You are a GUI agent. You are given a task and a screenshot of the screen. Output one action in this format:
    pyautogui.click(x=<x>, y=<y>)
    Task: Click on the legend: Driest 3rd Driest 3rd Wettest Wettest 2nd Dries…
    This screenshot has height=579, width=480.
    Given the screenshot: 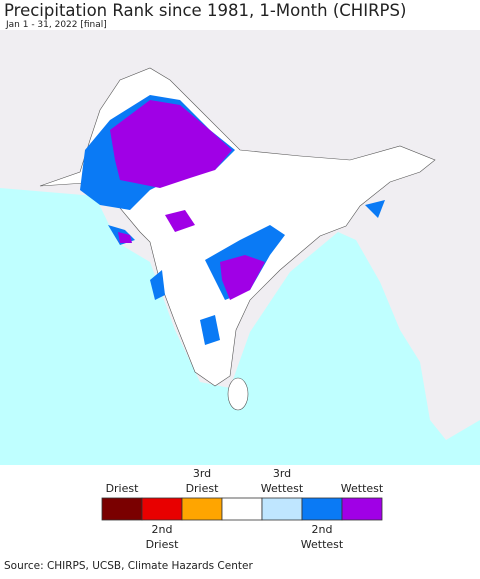 What is the action you would take?
    pyautogui.click(x=242, y=509)
    